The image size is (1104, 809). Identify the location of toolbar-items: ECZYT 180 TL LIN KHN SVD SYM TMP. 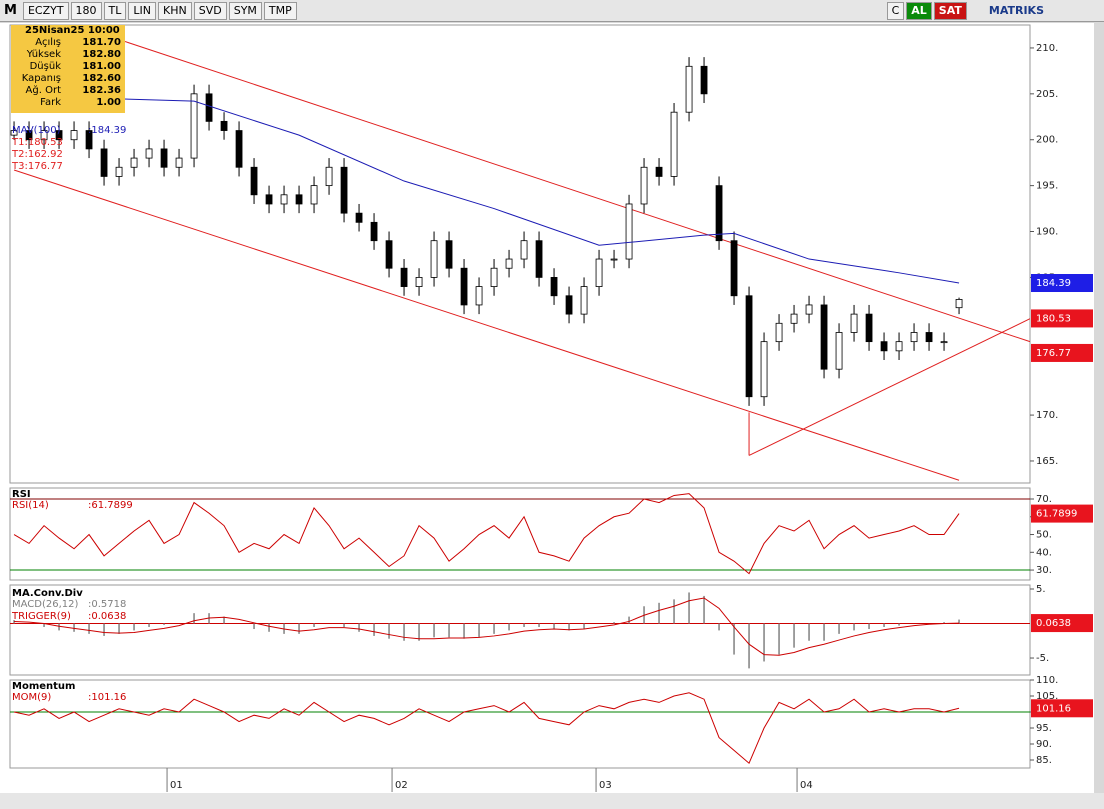
(160, 10).